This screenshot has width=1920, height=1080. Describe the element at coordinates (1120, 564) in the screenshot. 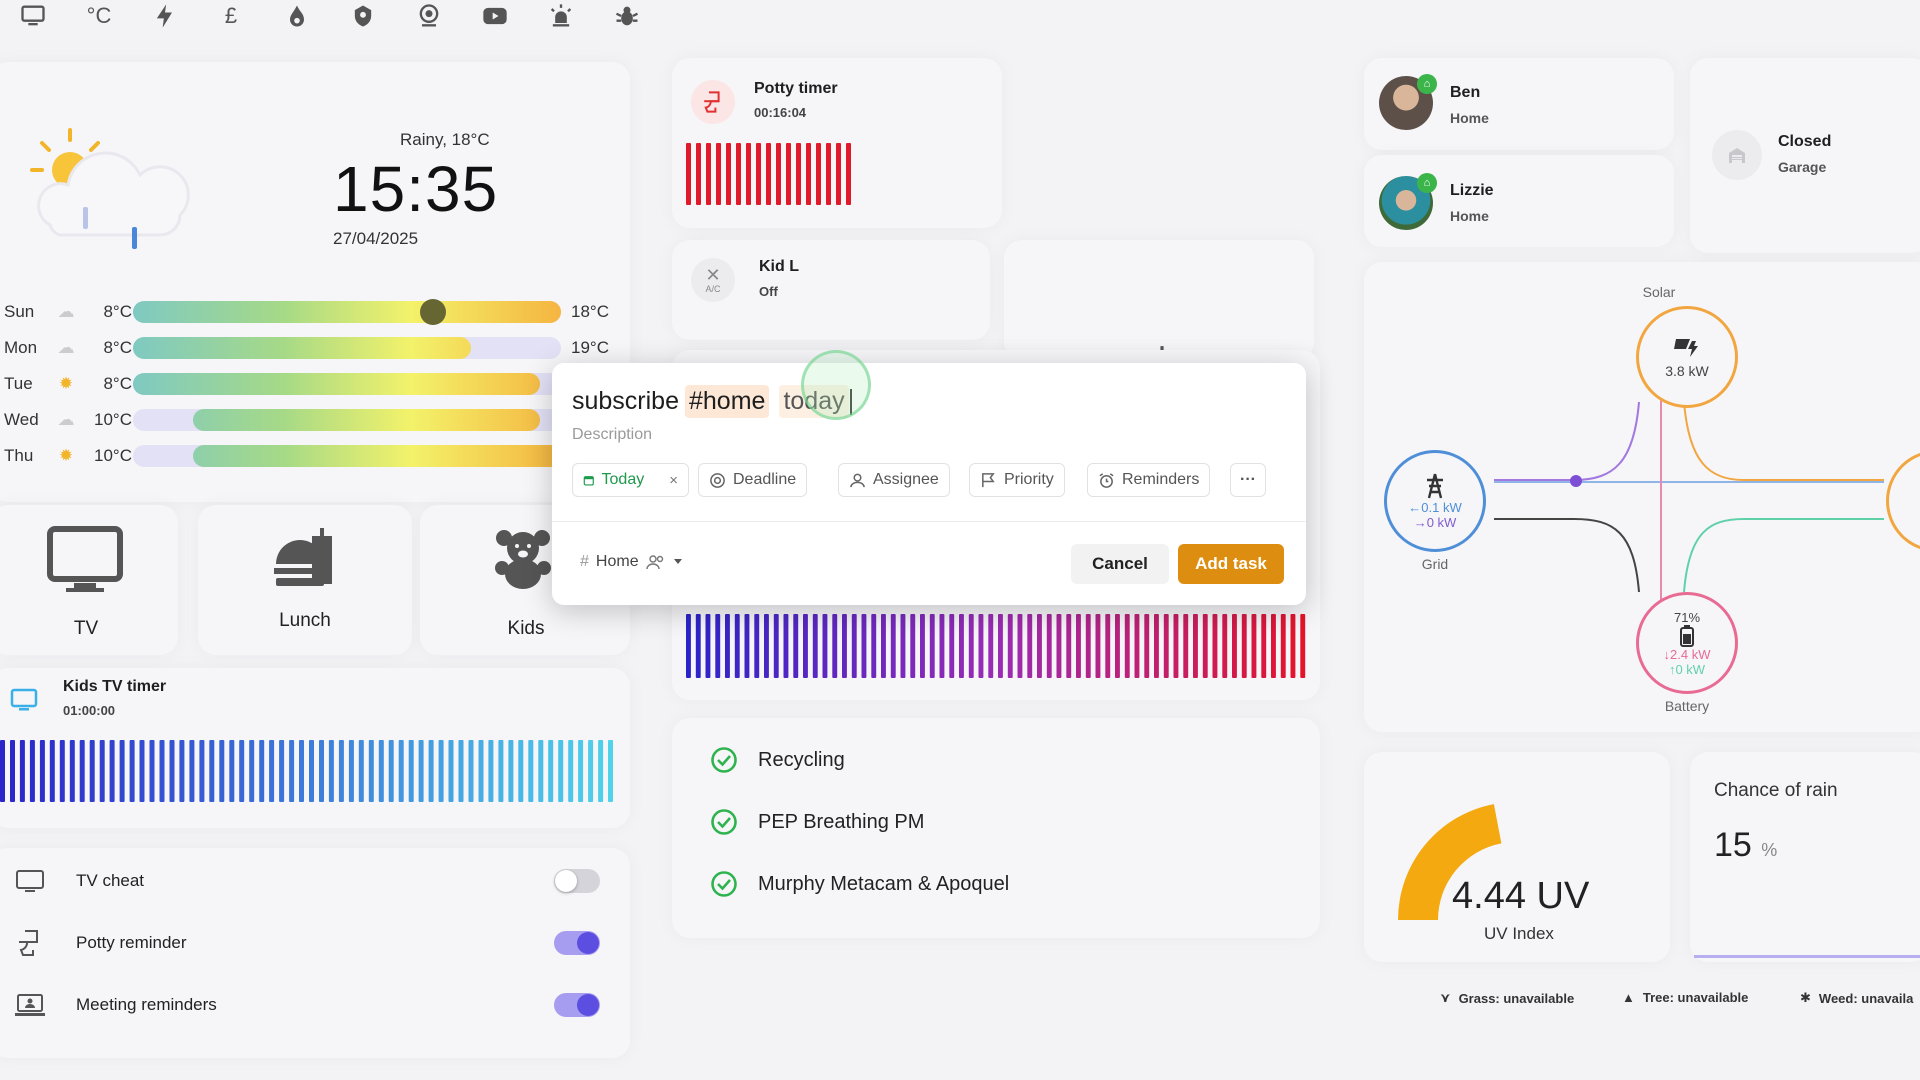

I see `cancel-button: Cancel` at that location.